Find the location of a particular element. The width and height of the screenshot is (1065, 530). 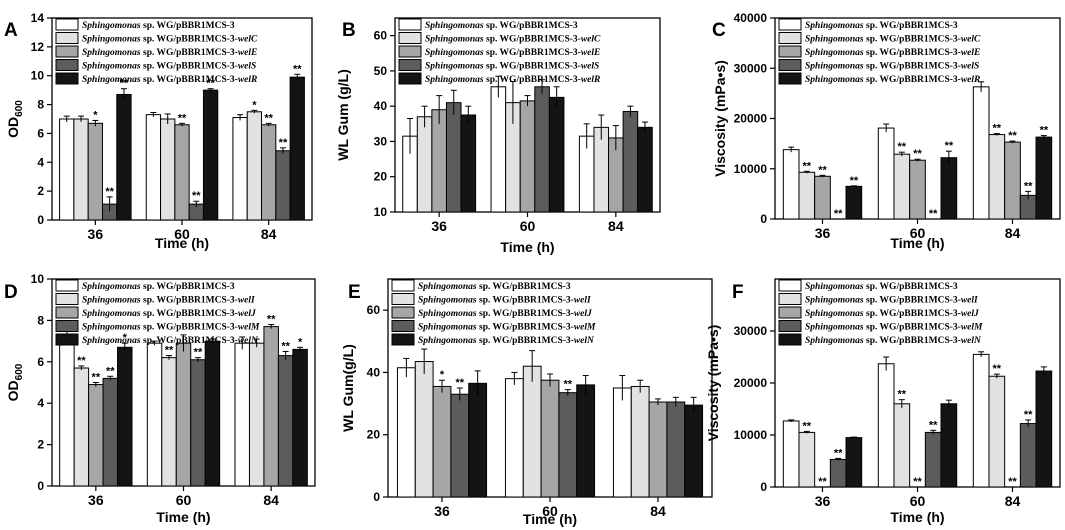

panel-letter: C is located at coordinates (719, 30).